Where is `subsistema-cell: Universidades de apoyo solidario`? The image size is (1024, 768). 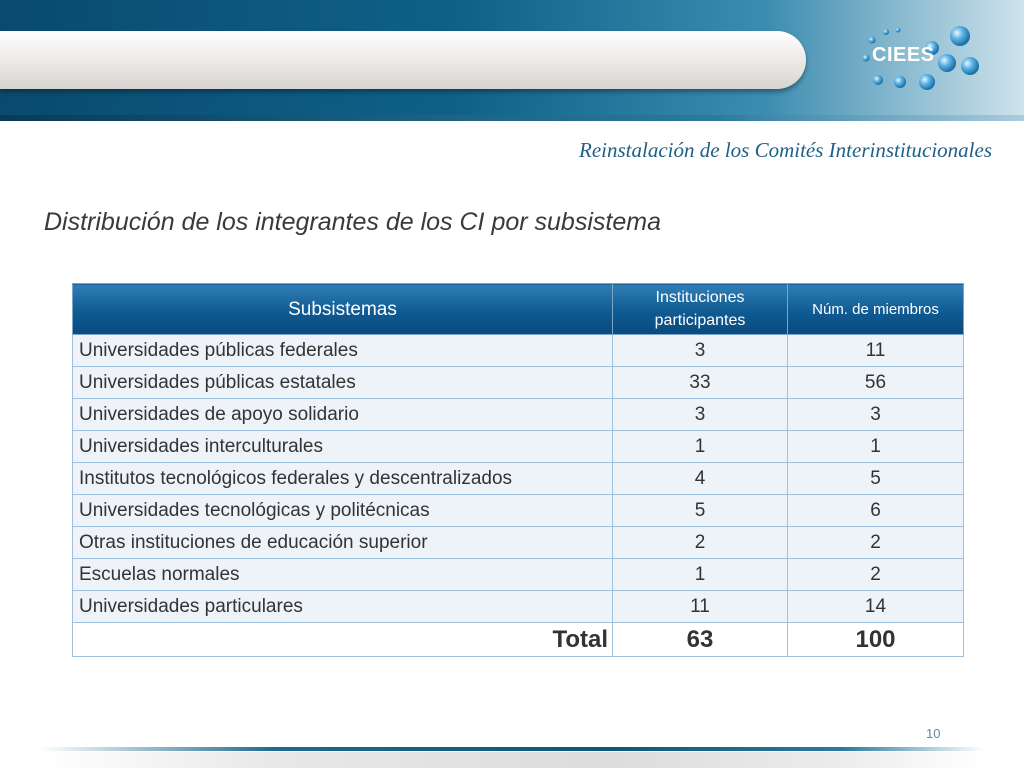
subsistema-cell: Universidades de apoyo solidario is located at coordinates (342, 414).